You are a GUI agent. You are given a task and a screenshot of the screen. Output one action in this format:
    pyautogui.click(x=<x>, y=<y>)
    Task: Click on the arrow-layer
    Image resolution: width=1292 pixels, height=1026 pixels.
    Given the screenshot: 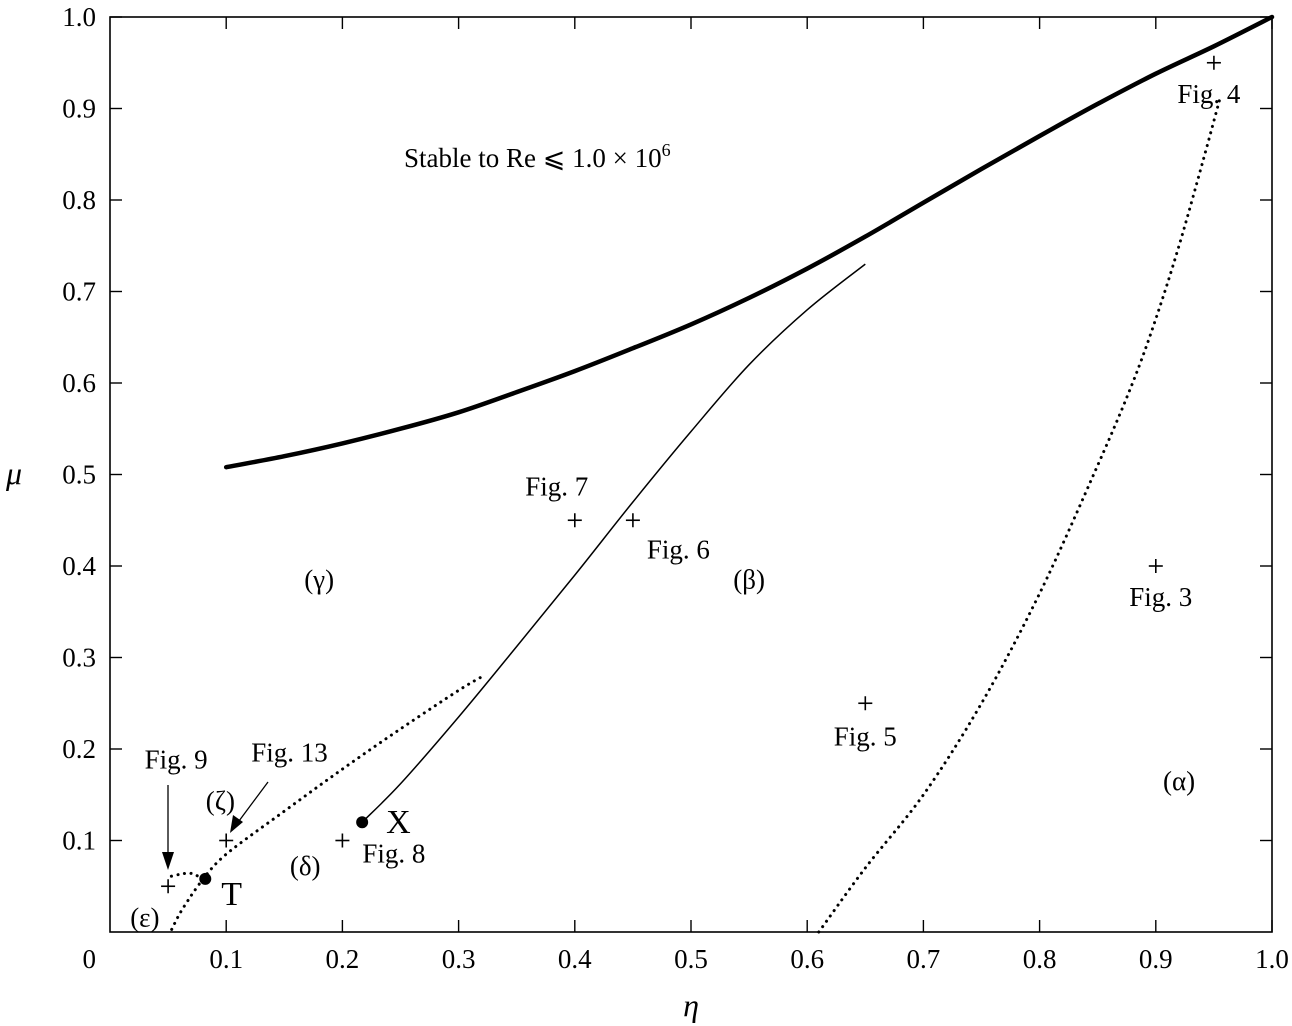 What is the action you would take?
    pyautogui.click(x=215, y=825)
    